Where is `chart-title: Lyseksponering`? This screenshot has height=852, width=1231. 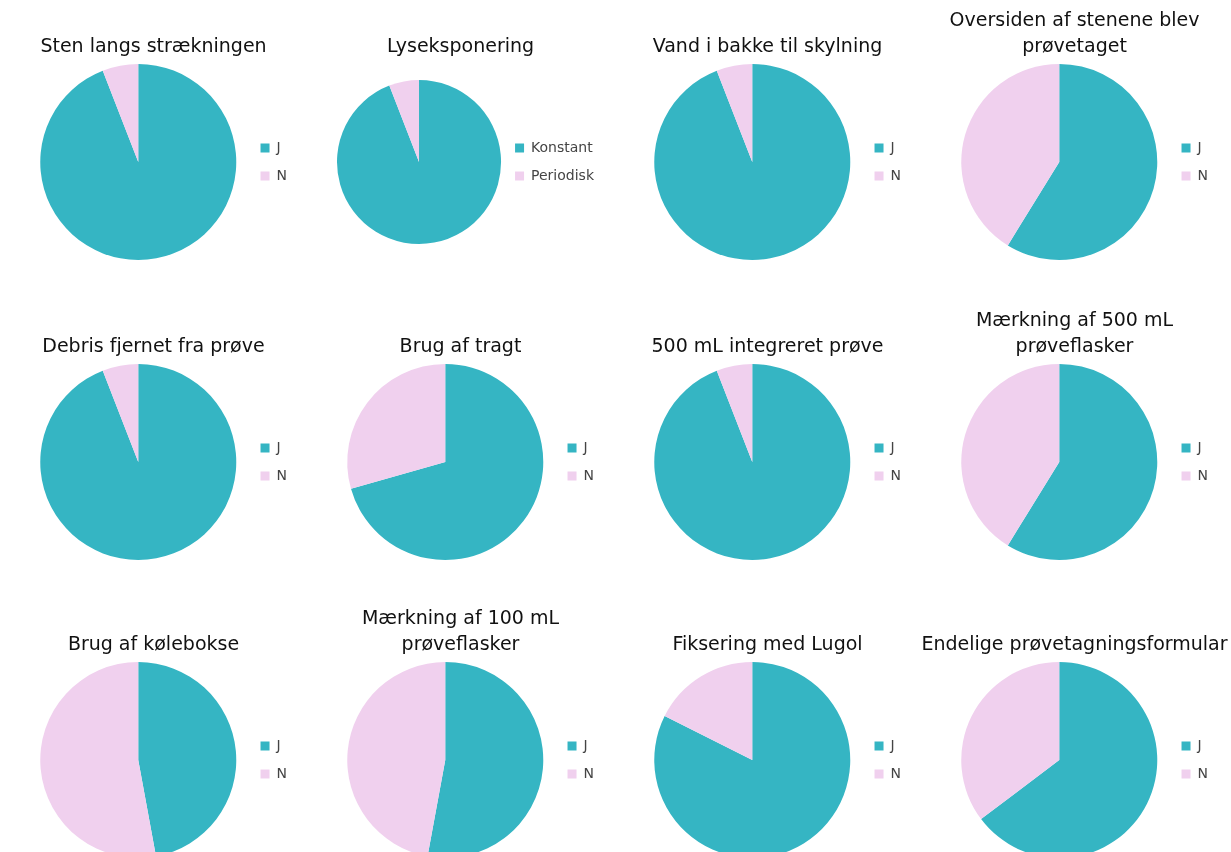 chart-title: Lyseksponering is located at coordinates (460, 45).